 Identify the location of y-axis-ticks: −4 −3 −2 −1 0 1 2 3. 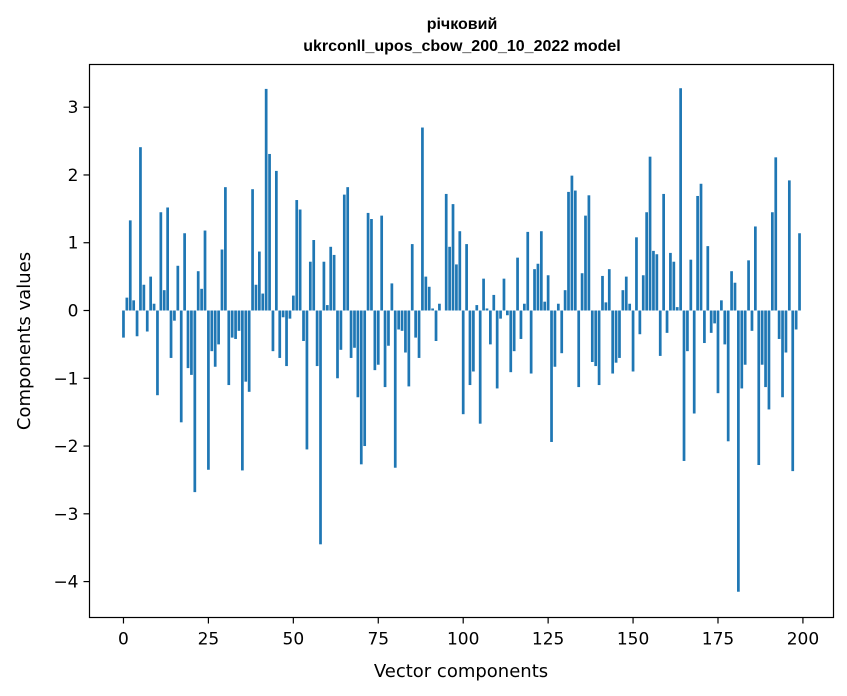
(71, 345).